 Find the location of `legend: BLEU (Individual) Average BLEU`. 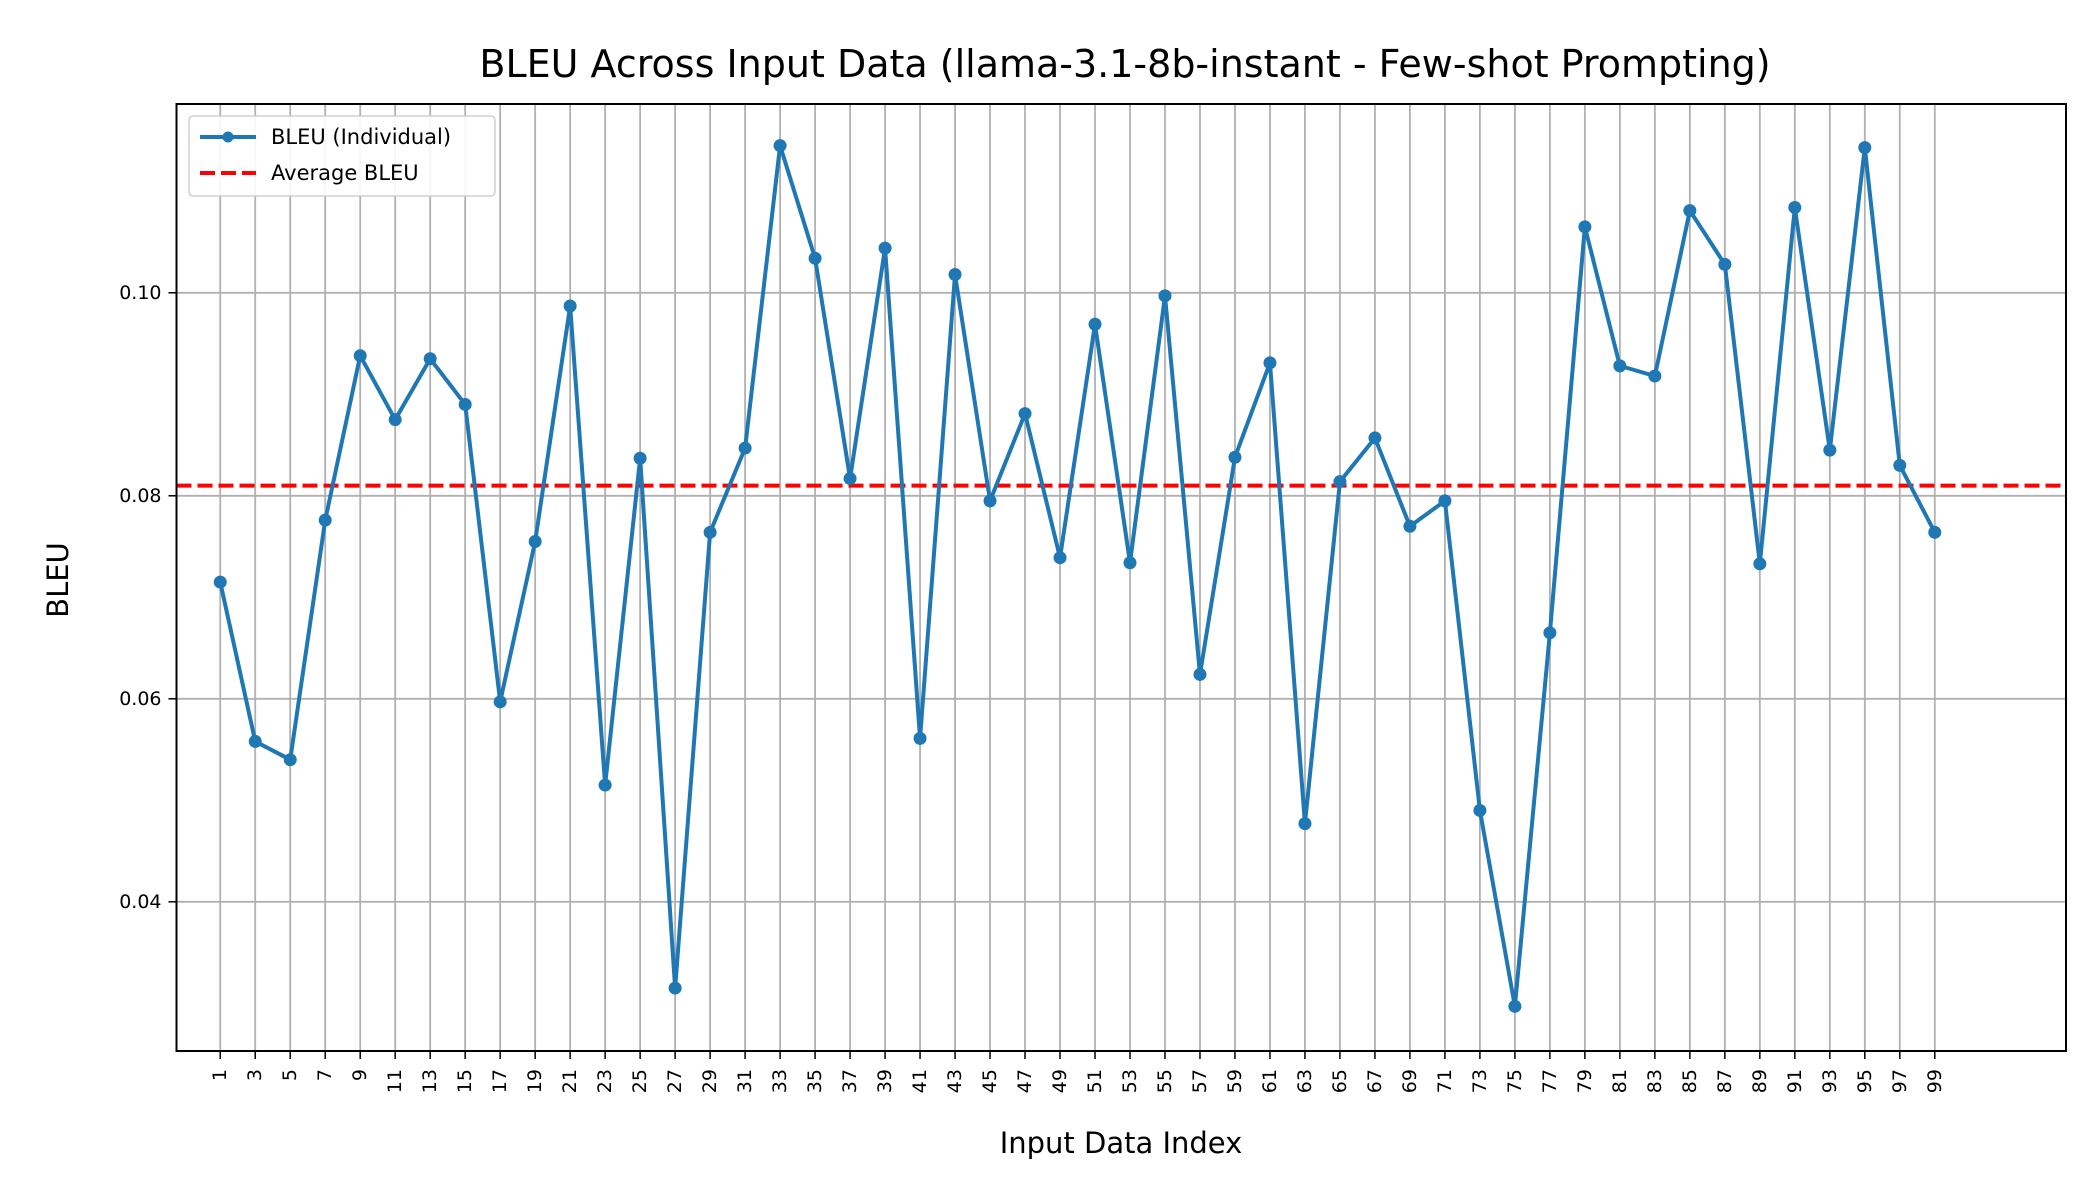

legend: BLEU (Individual) Average BLEU is located at coordinates (342, 156).